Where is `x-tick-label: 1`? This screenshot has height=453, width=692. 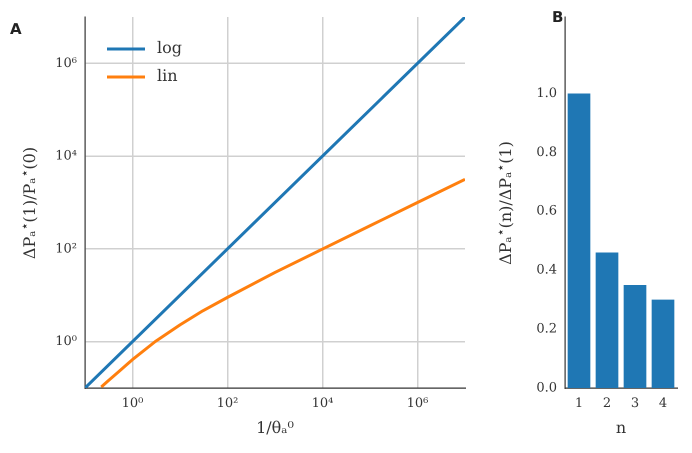 x-tick-label: 1 is located at coordinates (579, 404).